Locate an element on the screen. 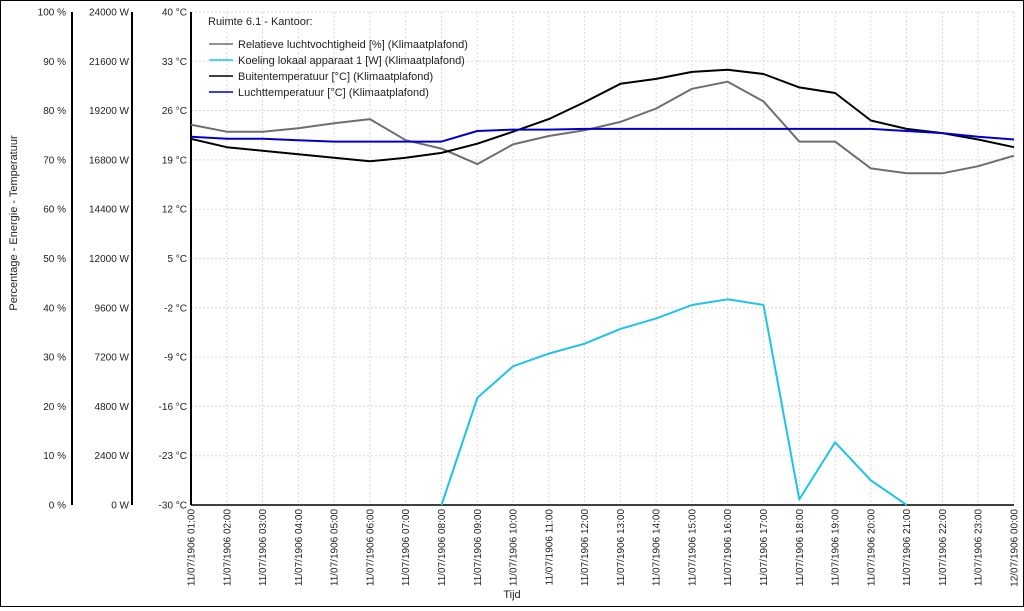 The image size is (1024, 611). energy-tick-label: 9600 W is located at coordinates (112, 308).